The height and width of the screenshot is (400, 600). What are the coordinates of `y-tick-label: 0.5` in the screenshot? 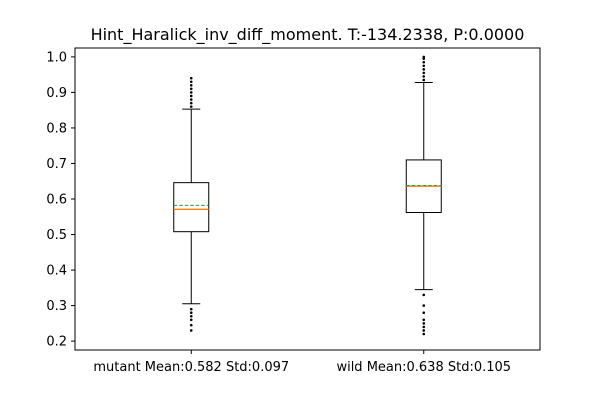 It's located at (56, 235).